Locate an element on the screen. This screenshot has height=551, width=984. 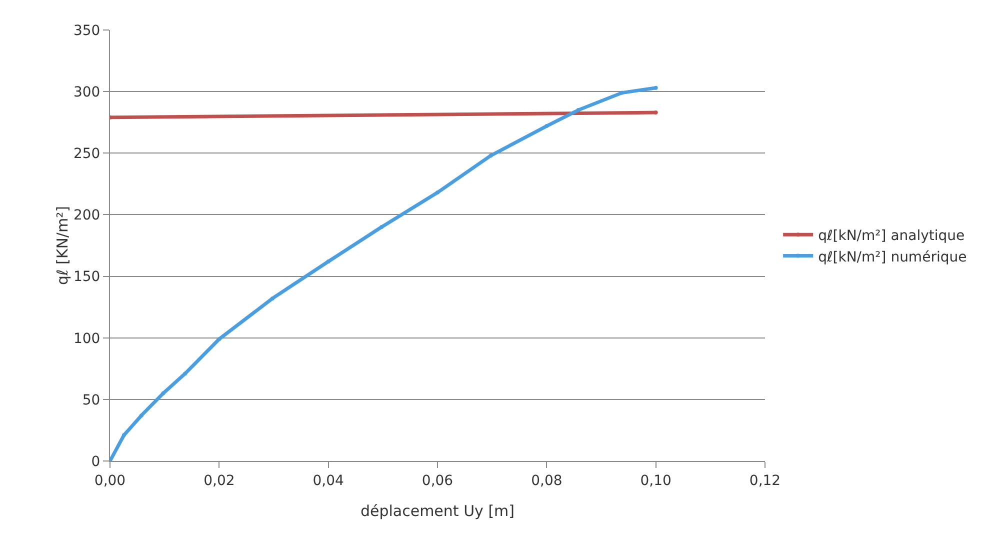
x-tick-label: 0,02 is located at coordinates (219, 480).